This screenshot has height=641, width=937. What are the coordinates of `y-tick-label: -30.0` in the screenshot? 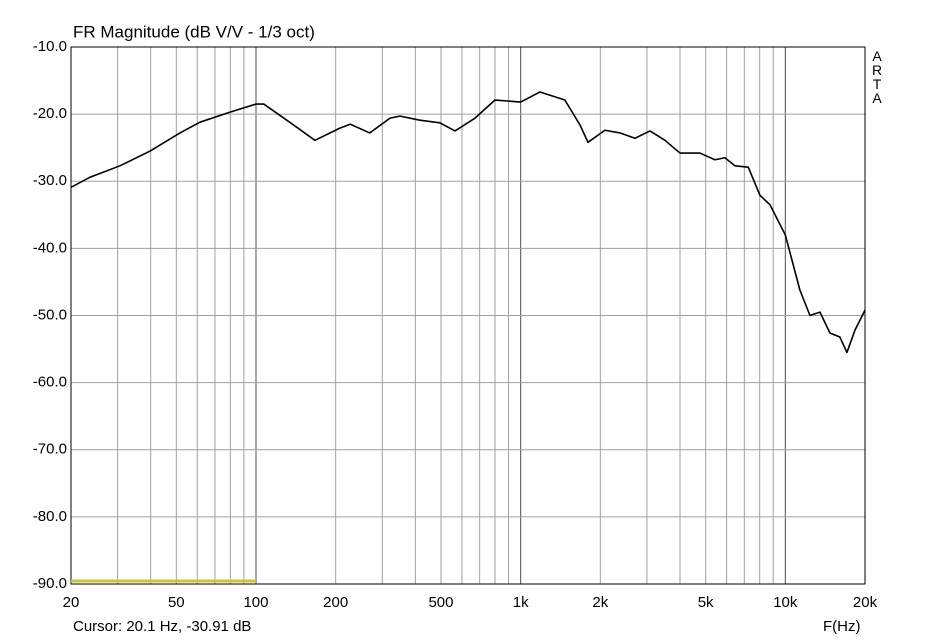 It's located at (50, 180).